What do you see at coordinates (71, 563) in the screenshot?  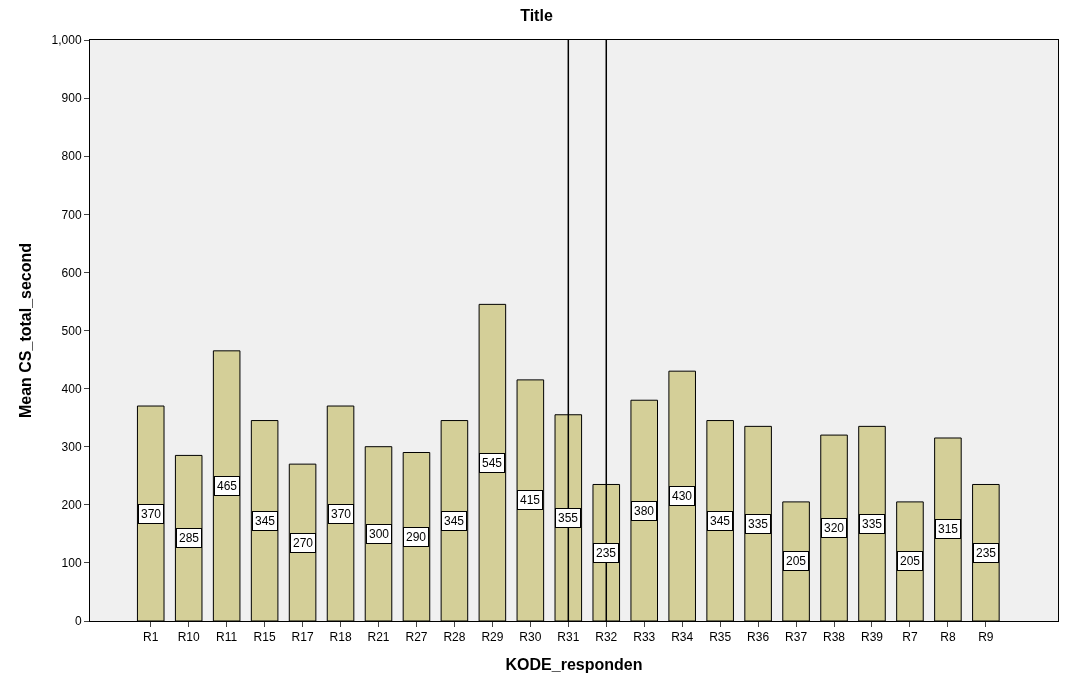 I see `y-tick-label: 100` at bounding box center [71, 563].